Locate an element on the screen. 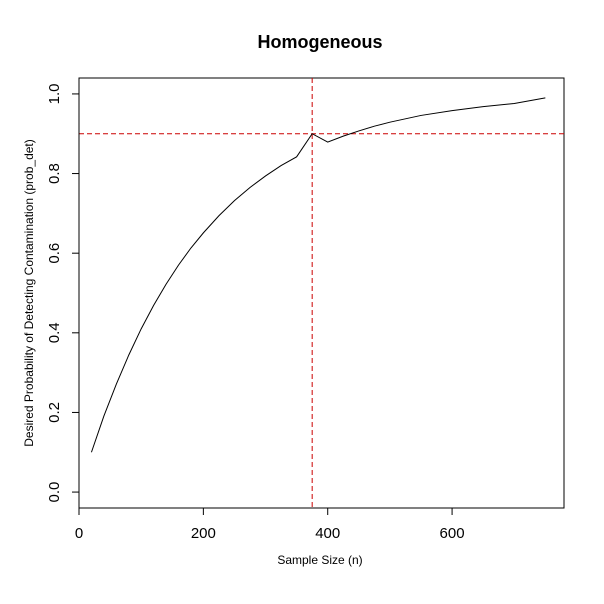  y-tick-label: 0.2 is located at coordinates (54, 412).